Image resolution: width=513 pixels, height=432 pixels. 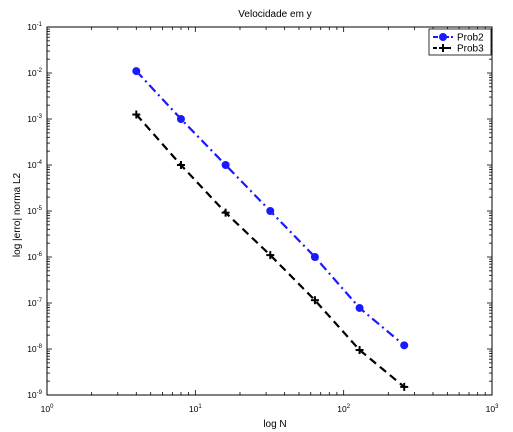 What do you see at coordinates (274, 424) in the screenshot?
I see `x-axis-label: log N` at bounding box center [274, 424].